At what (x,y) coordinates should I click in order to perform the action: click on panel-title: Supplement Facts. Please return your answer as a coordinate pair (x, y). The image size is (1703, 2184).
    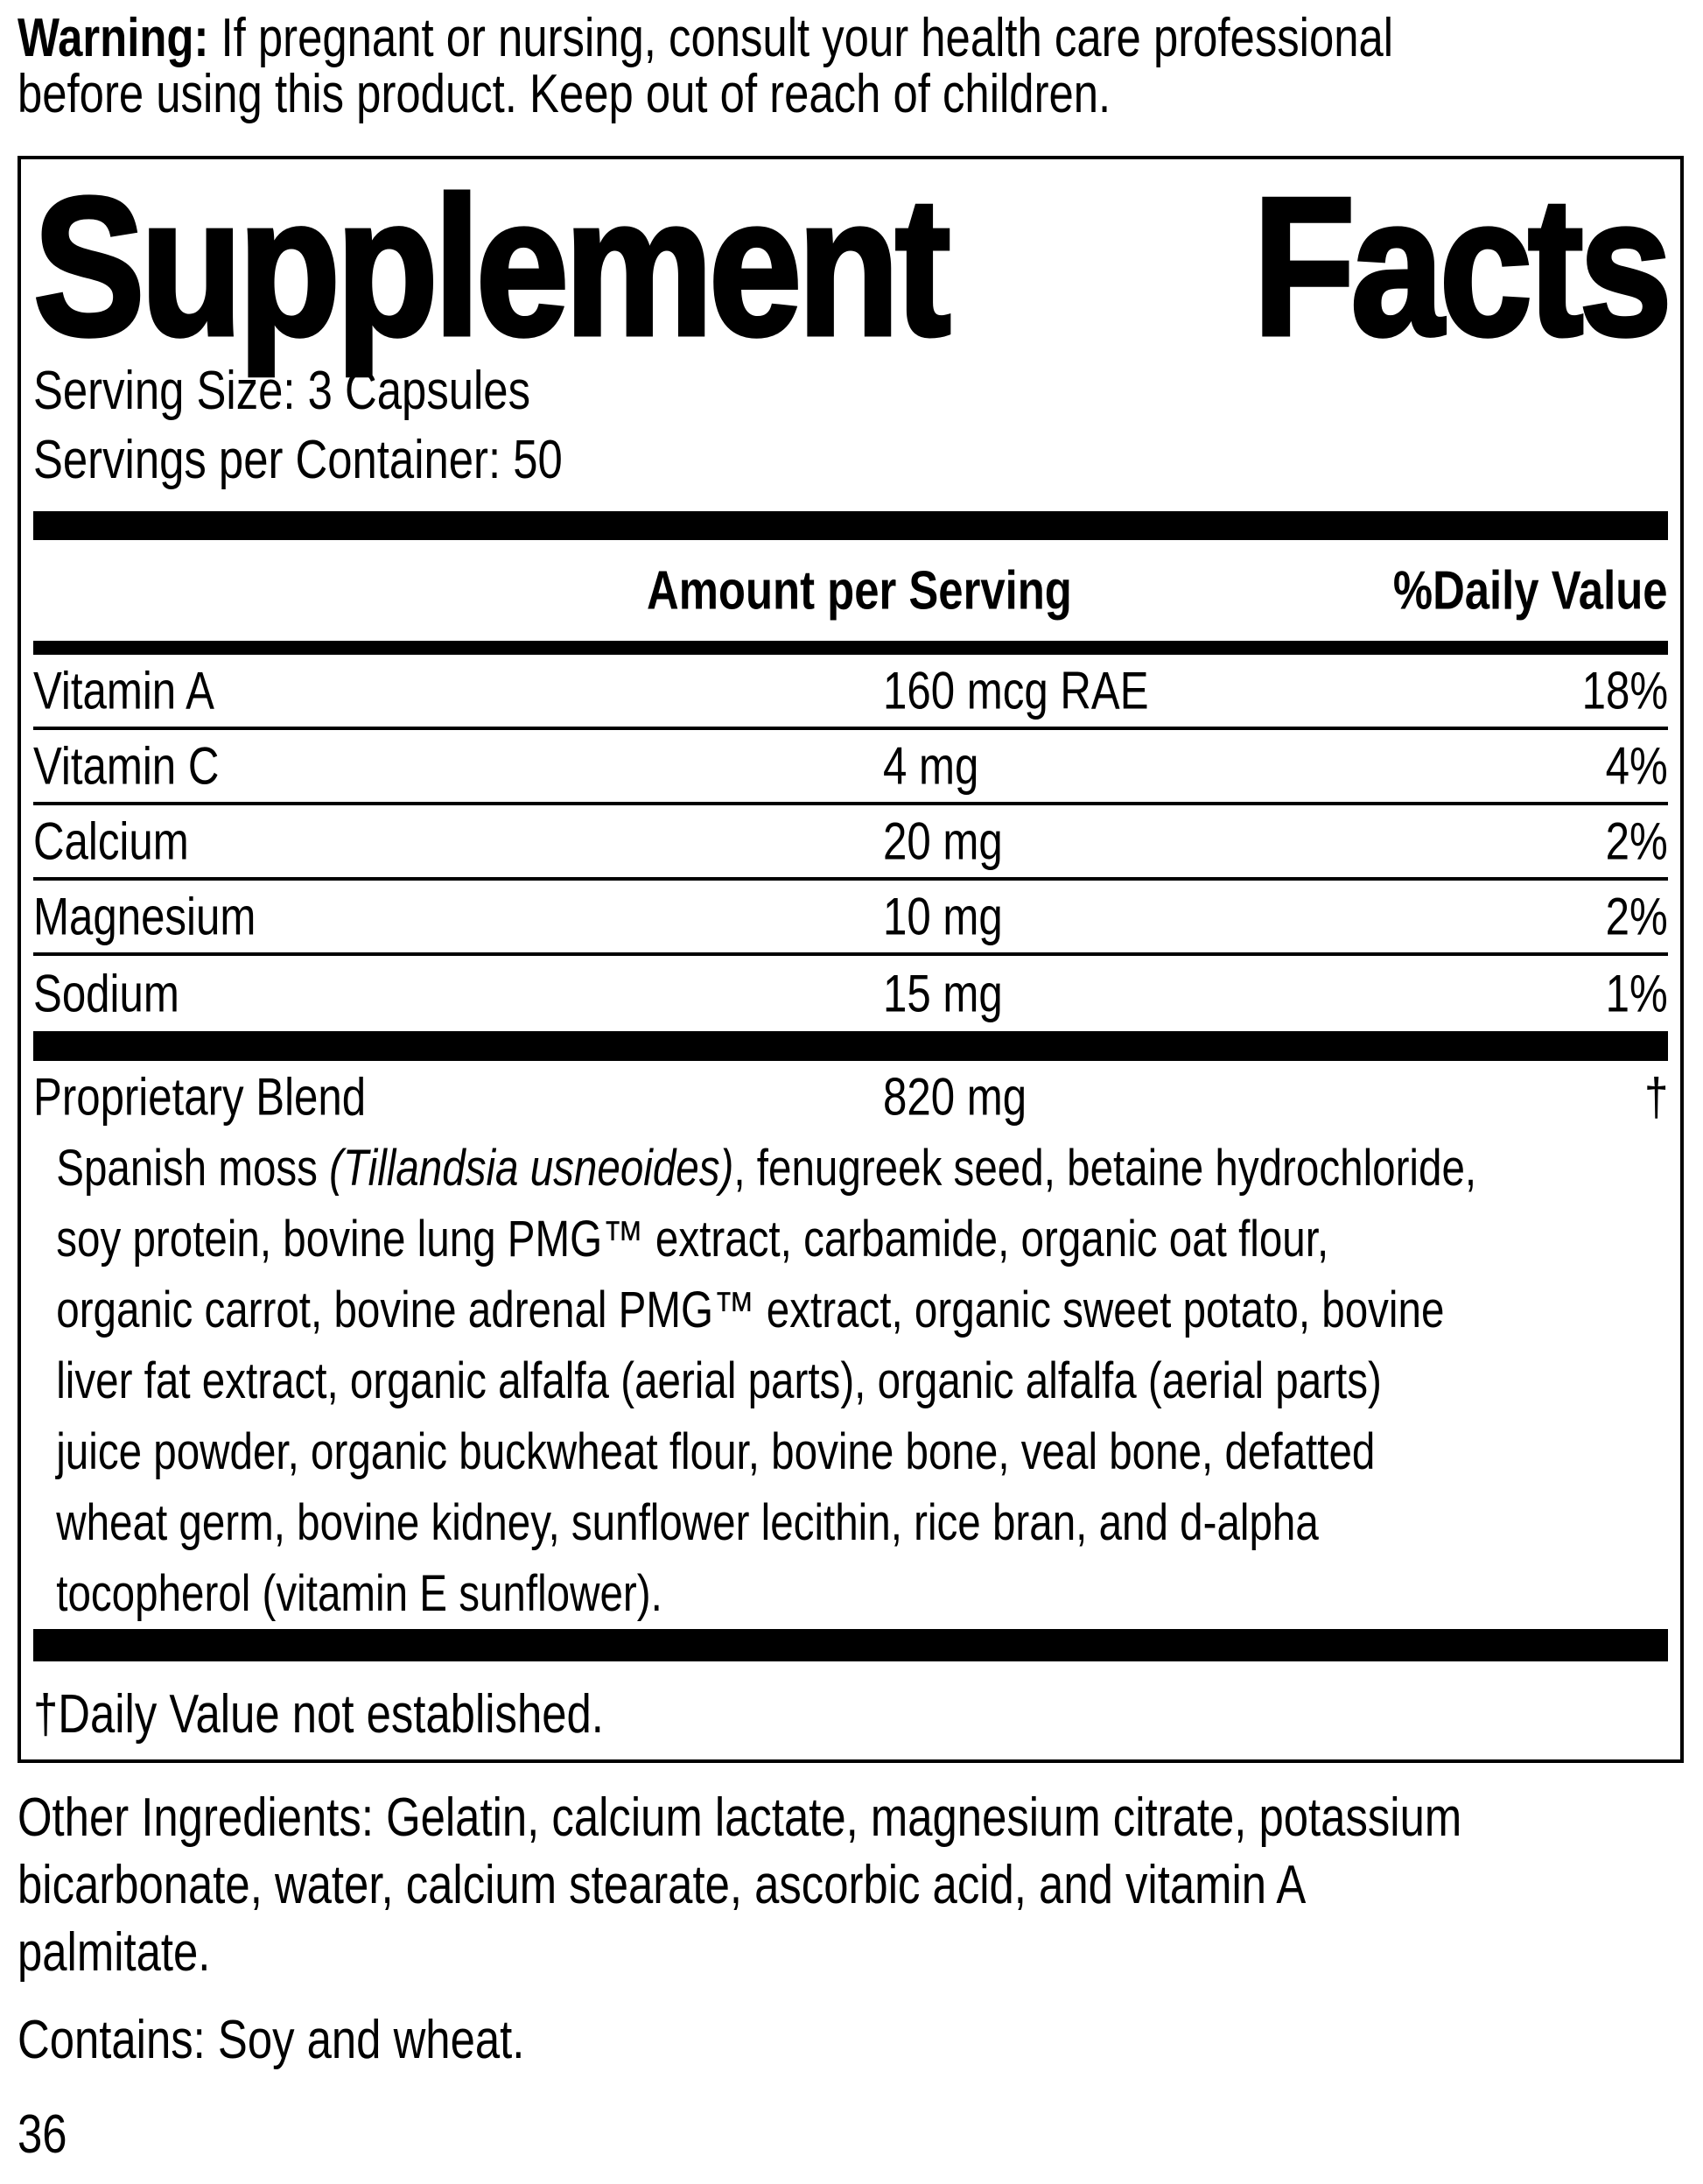
    Looking at the image, I should click on (853, 266).